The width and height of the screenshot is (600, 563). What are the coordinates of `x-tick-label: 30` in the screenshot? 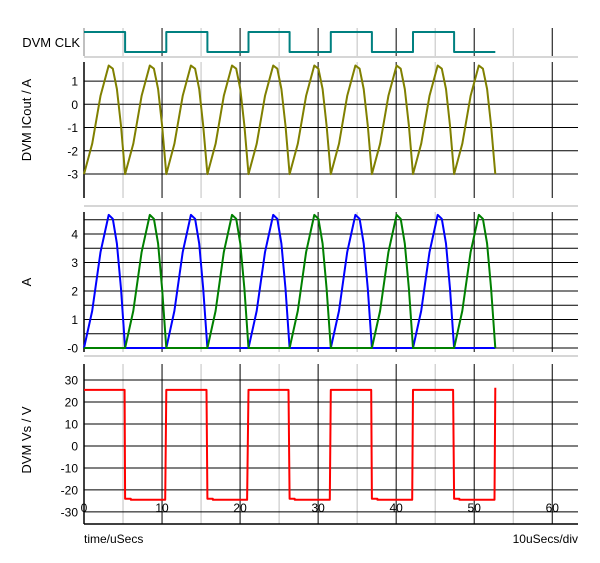 It's located at (318, 508).